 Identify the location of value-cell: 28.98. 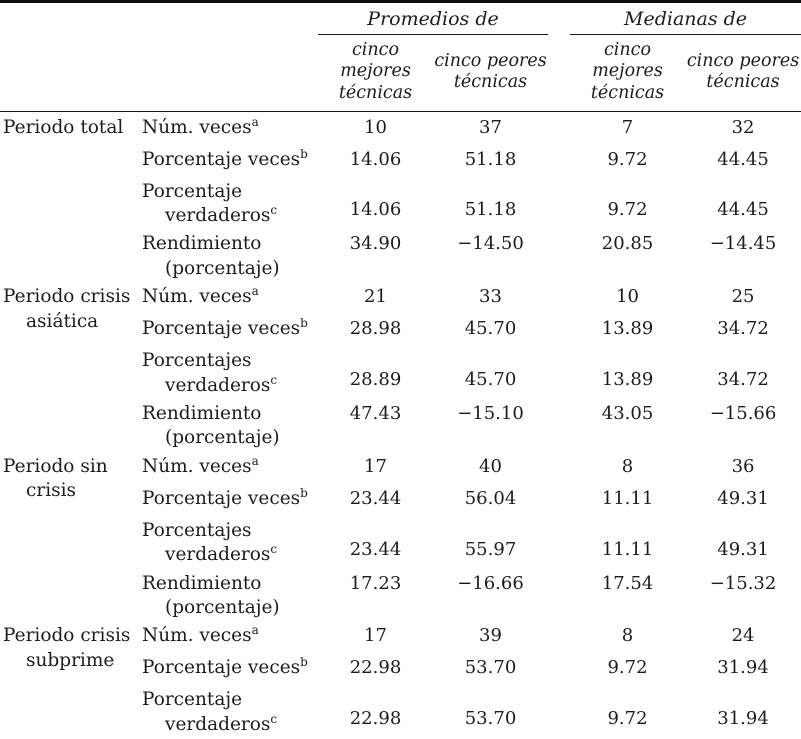
(375, 329).